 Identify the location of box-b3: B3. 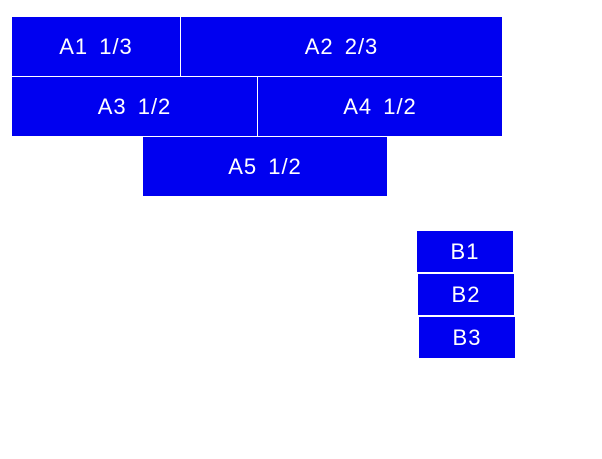
(467, 337).